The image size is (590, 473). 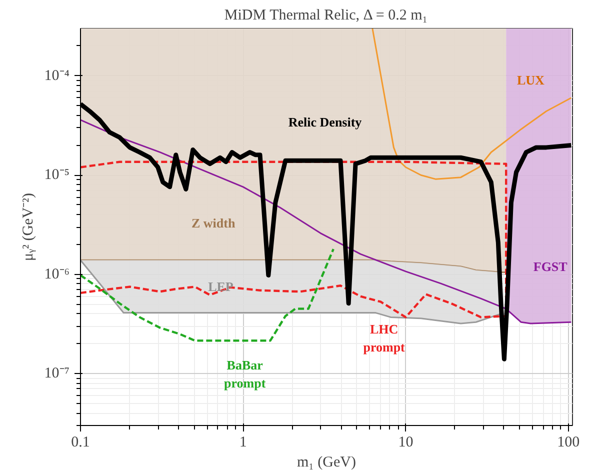 I want to click on x-axis-title: m₁ (GeV), so click(x=326, y=462).